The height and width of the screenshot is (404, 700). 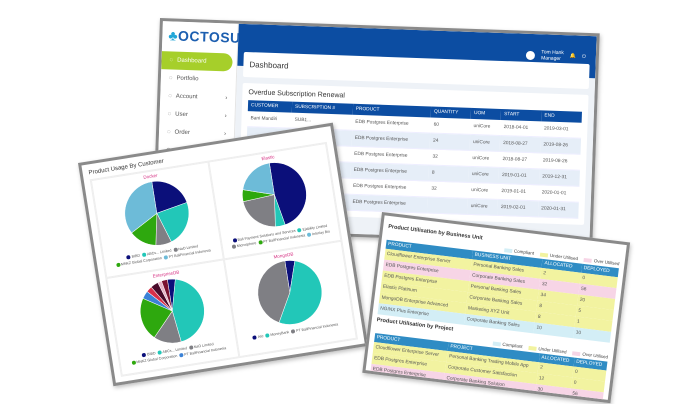 What do you see at coordinates (269, 120) in the screenshot?
I see `table-cell: Bani Mandiri` at bounding box center [269, 120].